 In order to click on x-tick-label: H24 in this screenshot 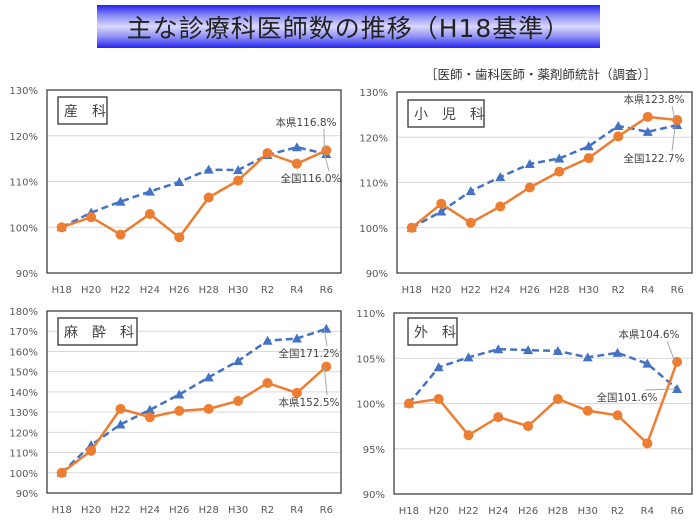, I will do `click(498, 511)`.